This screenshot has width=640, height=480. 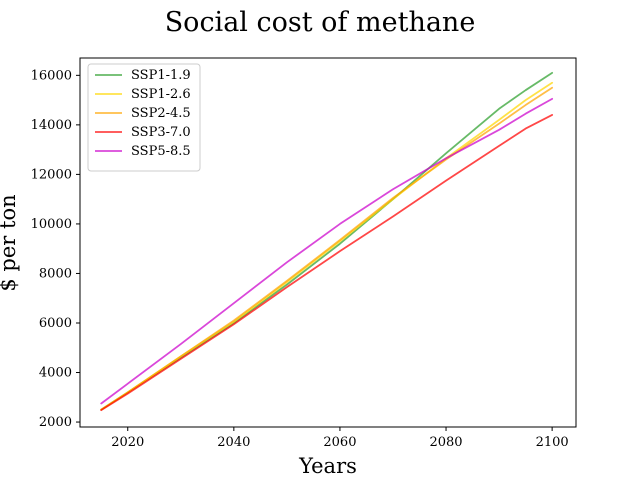 I want to click on y-tick-label-5: 12000, so click(x=51, y=174).